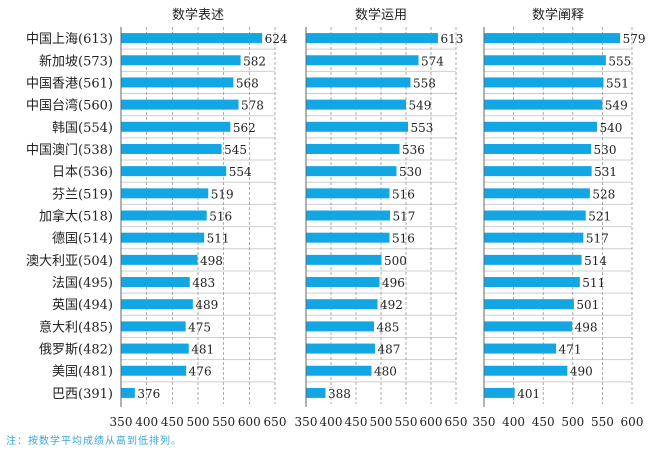  I want to click on data-label: 376, so click(148, 394).